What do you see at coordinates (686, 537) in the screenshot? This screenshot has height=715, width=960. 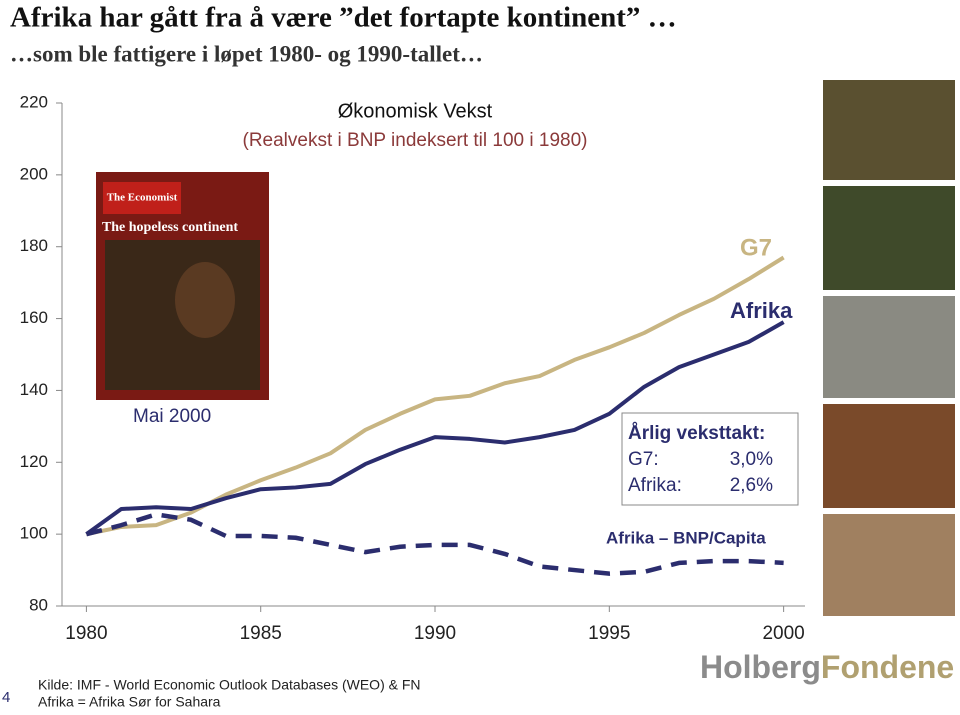 I see `series-label: Afrika – BNP/Capita` at bounding box center [686, 537].